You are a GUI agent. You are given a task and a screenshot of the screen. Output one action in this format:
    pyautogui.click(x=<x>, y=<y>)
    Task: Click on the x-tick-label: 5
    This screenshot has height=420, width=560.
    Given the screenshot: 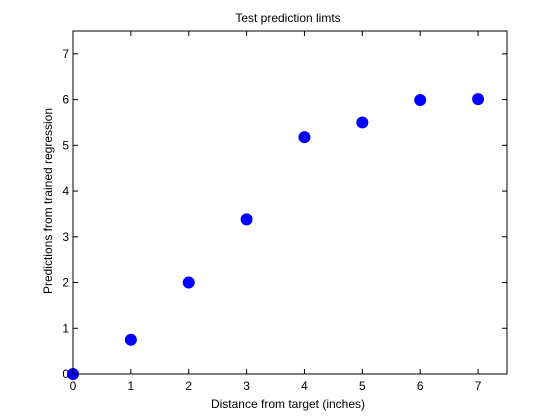 What is the action you would take?
    pyautogui.click(x=362, y=386)
    